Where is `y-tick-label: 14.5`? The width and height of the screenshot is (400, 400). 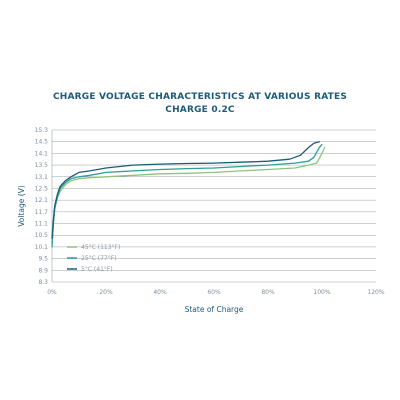
y-tick-label: 14.5 is located at coordinates (42, 142).